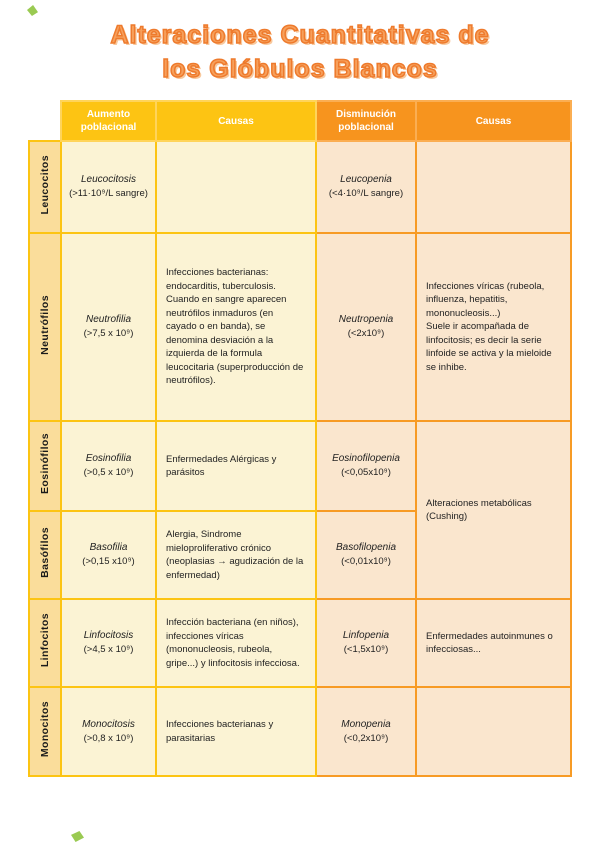 The width and height of the screenshot is (600, 848). Describe the element at coordinates (108, 466) in the screenshot. I see `cell-eosinofilia: Eosinofilia (>0,5 x 10⁹)` at that location.